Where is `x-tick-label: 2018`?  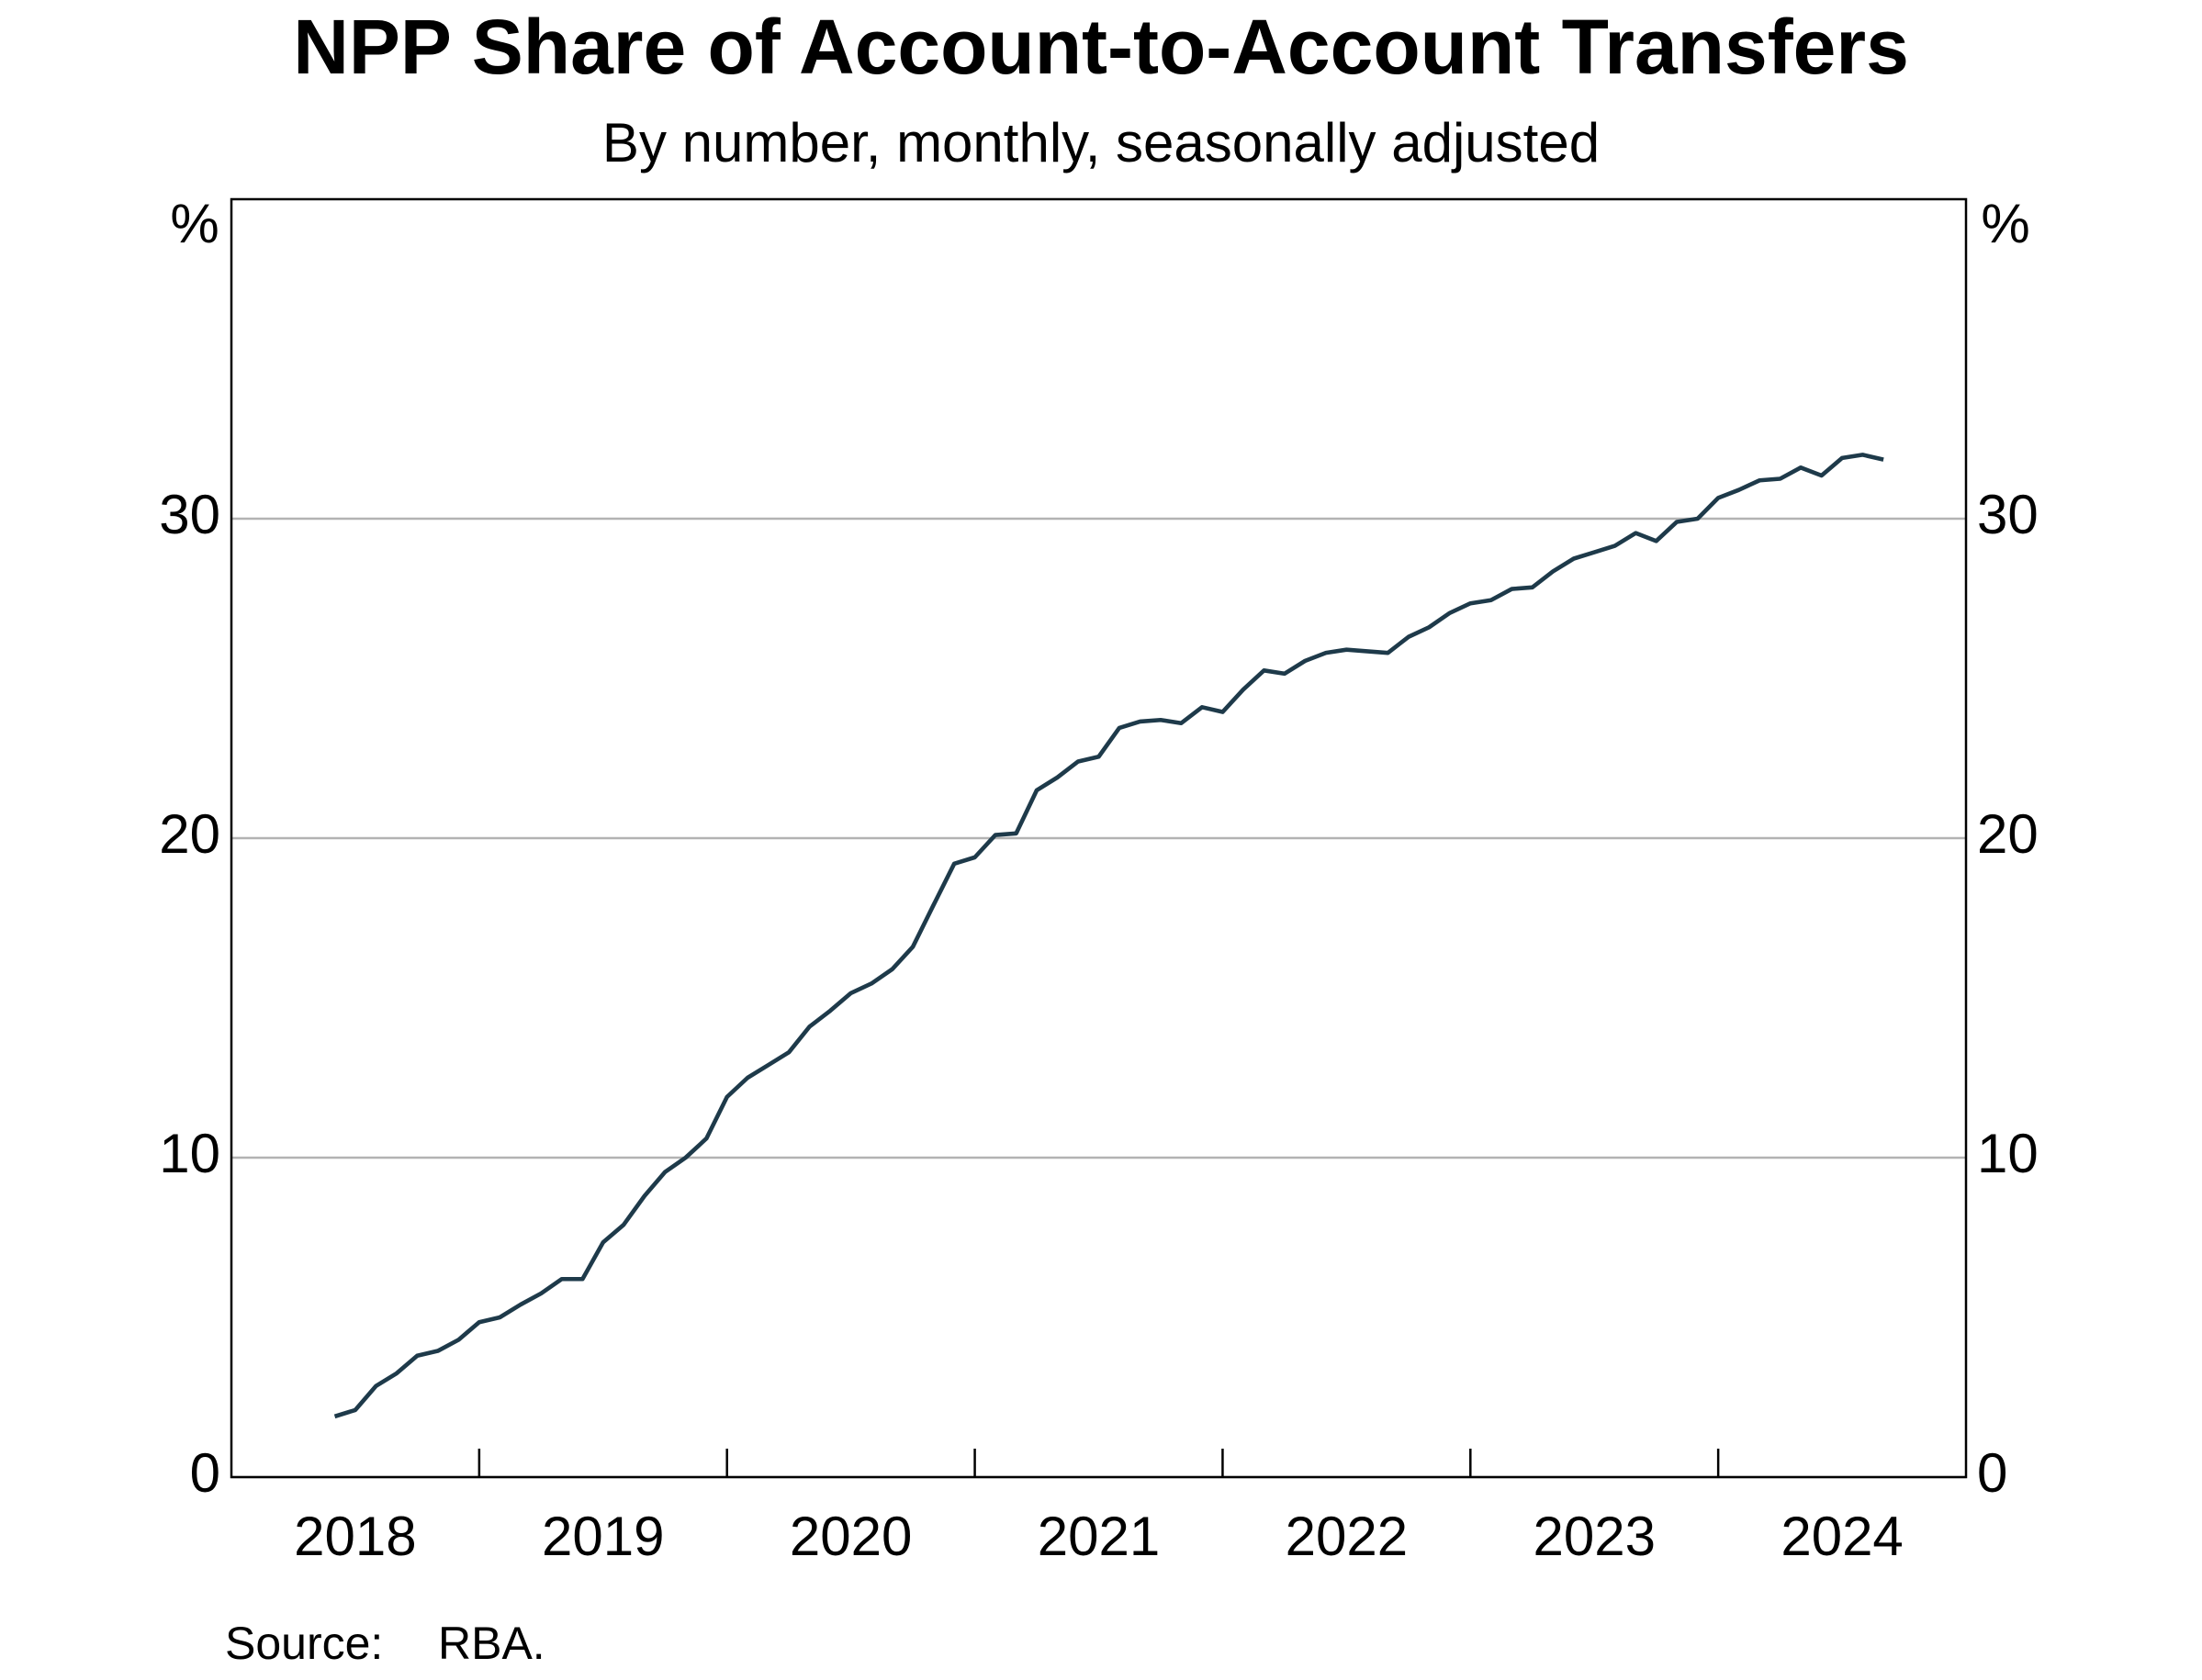 x-tick-label: 2018 is located at coordinates (355, 1536).